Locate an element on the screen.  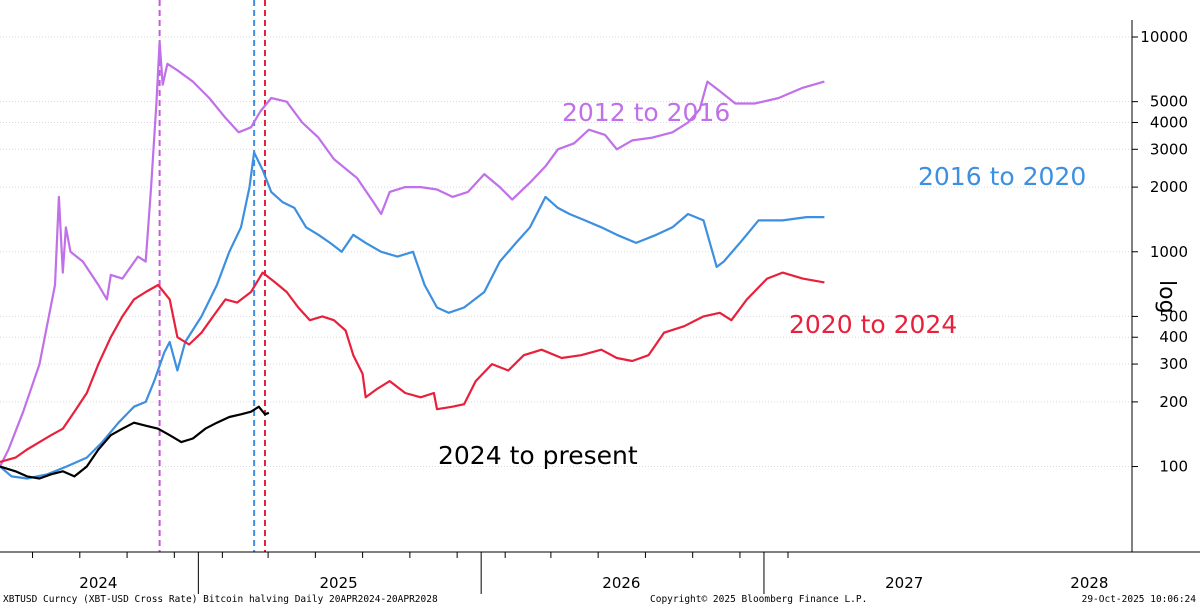
x-tick-label: 2026 is located at coordinates (621, 583).